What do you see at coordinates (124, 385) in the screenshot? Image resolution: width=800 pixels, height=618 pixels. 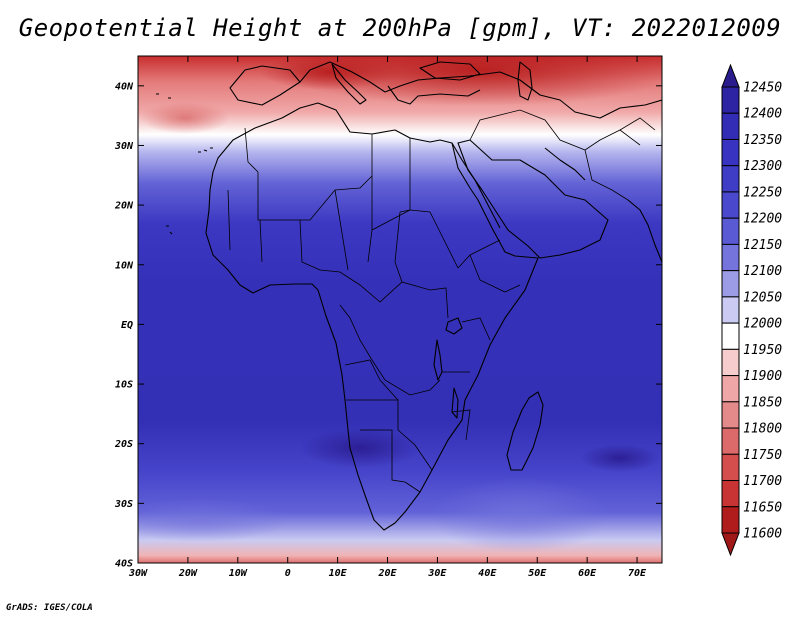 I see `lat-tick-label: 10S` at bounding box center [124, 385].